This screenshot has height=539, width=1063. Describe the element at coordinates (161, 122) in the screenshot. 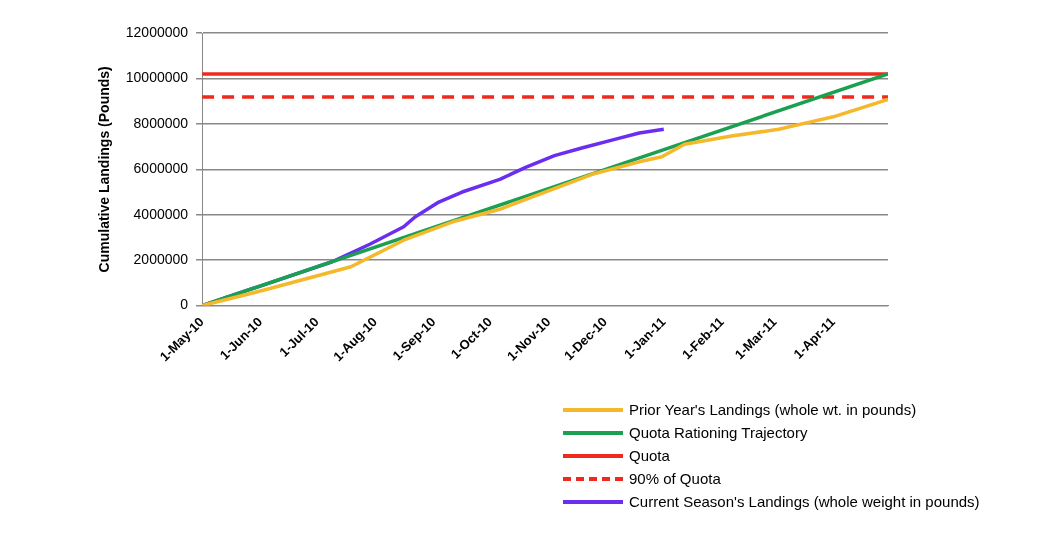

I see `y-tick-label: 8000000` at that location.